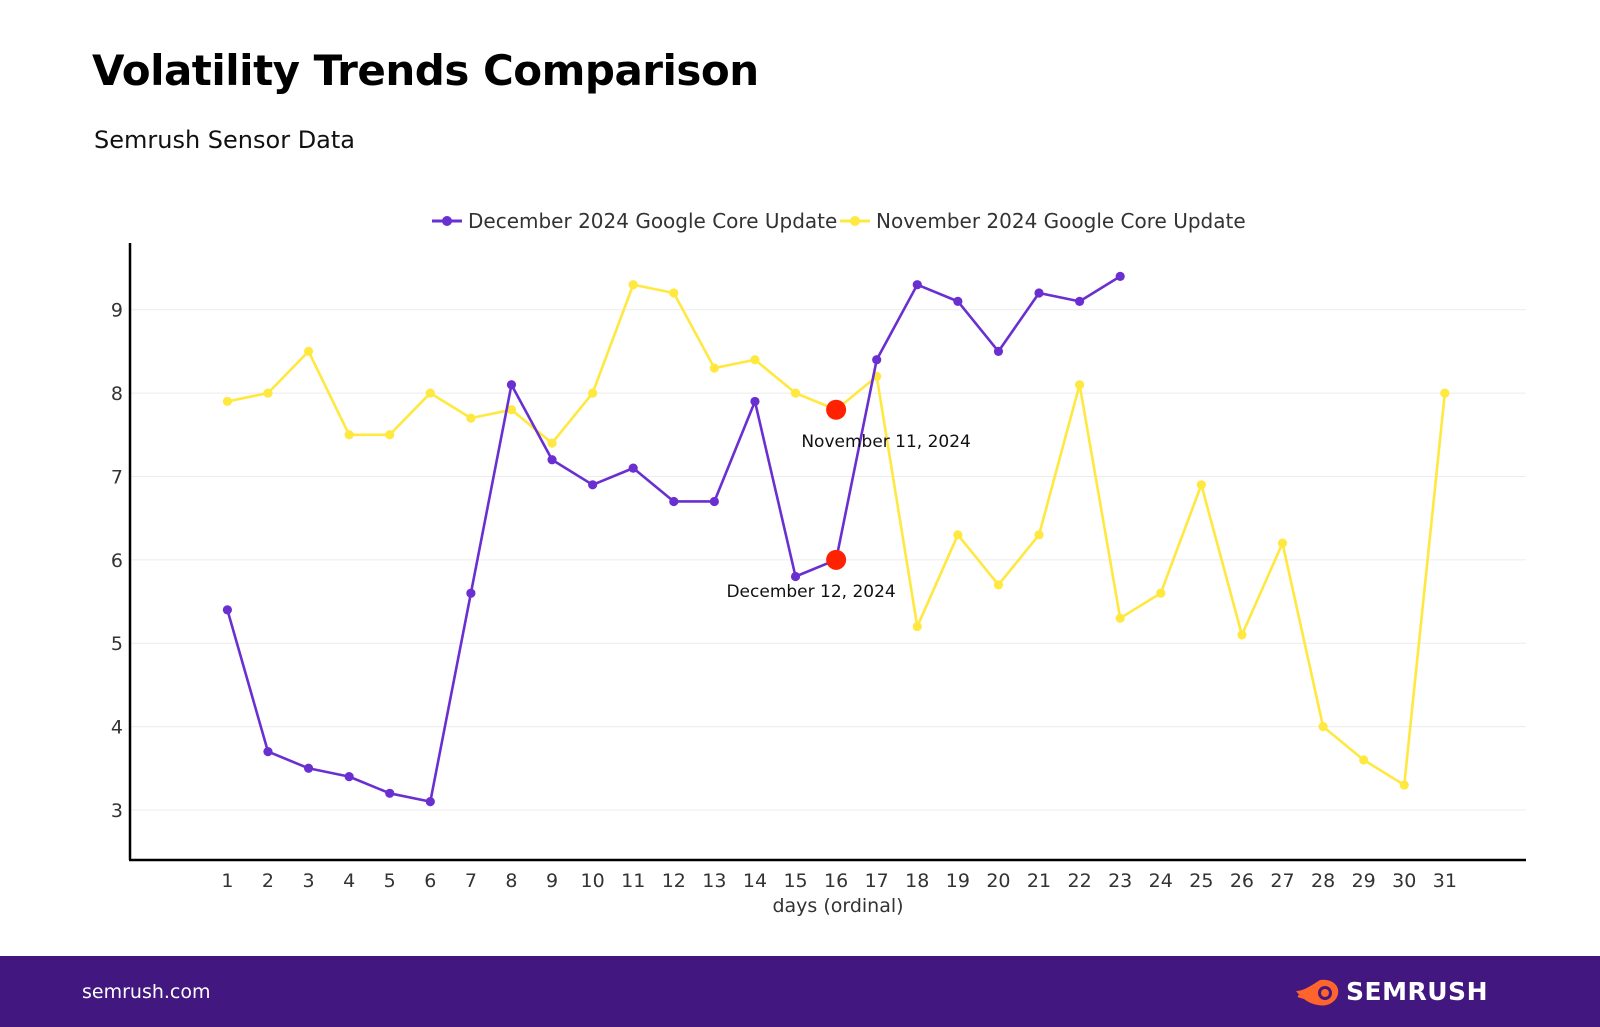  Describe the element at coordinates (633, 881) in the screenshot. I see `x-tick-label: 11` at that location.